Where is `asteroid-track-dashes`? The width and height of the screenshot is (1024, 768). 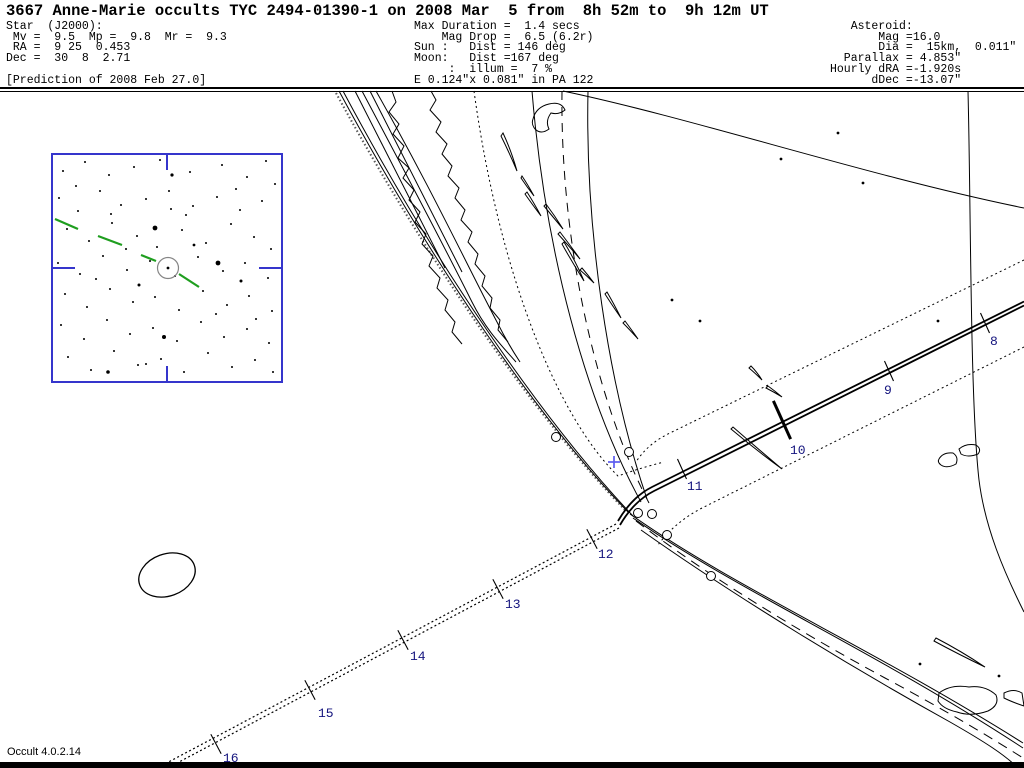
asteroid-track-dashes is located at coordinates (127, 252).